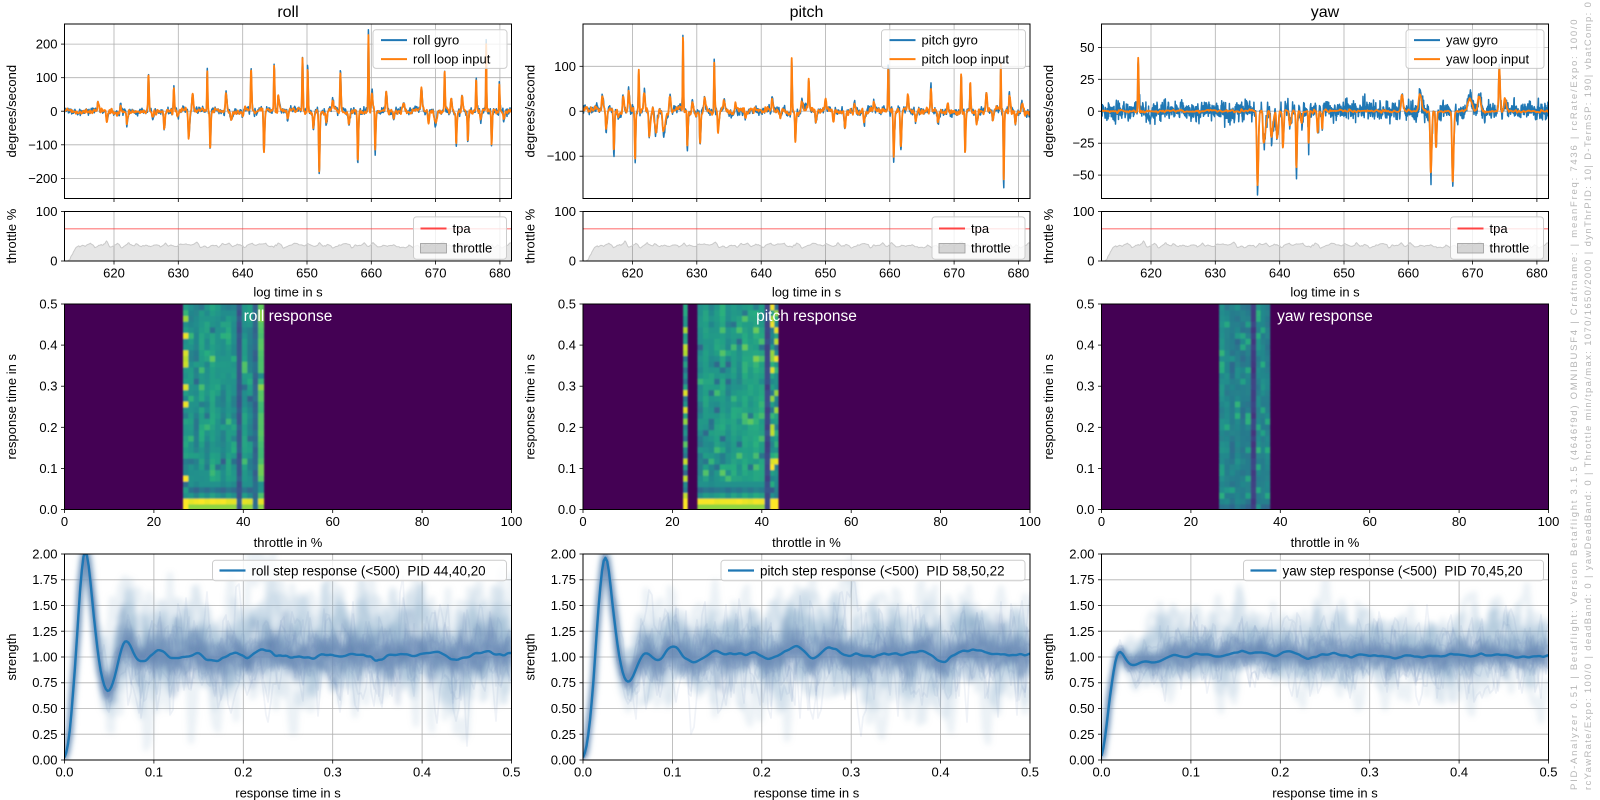 The height and width of the screenshot is (800, 1600). I want to click on svg-text: throttle %, so click(11, 235).